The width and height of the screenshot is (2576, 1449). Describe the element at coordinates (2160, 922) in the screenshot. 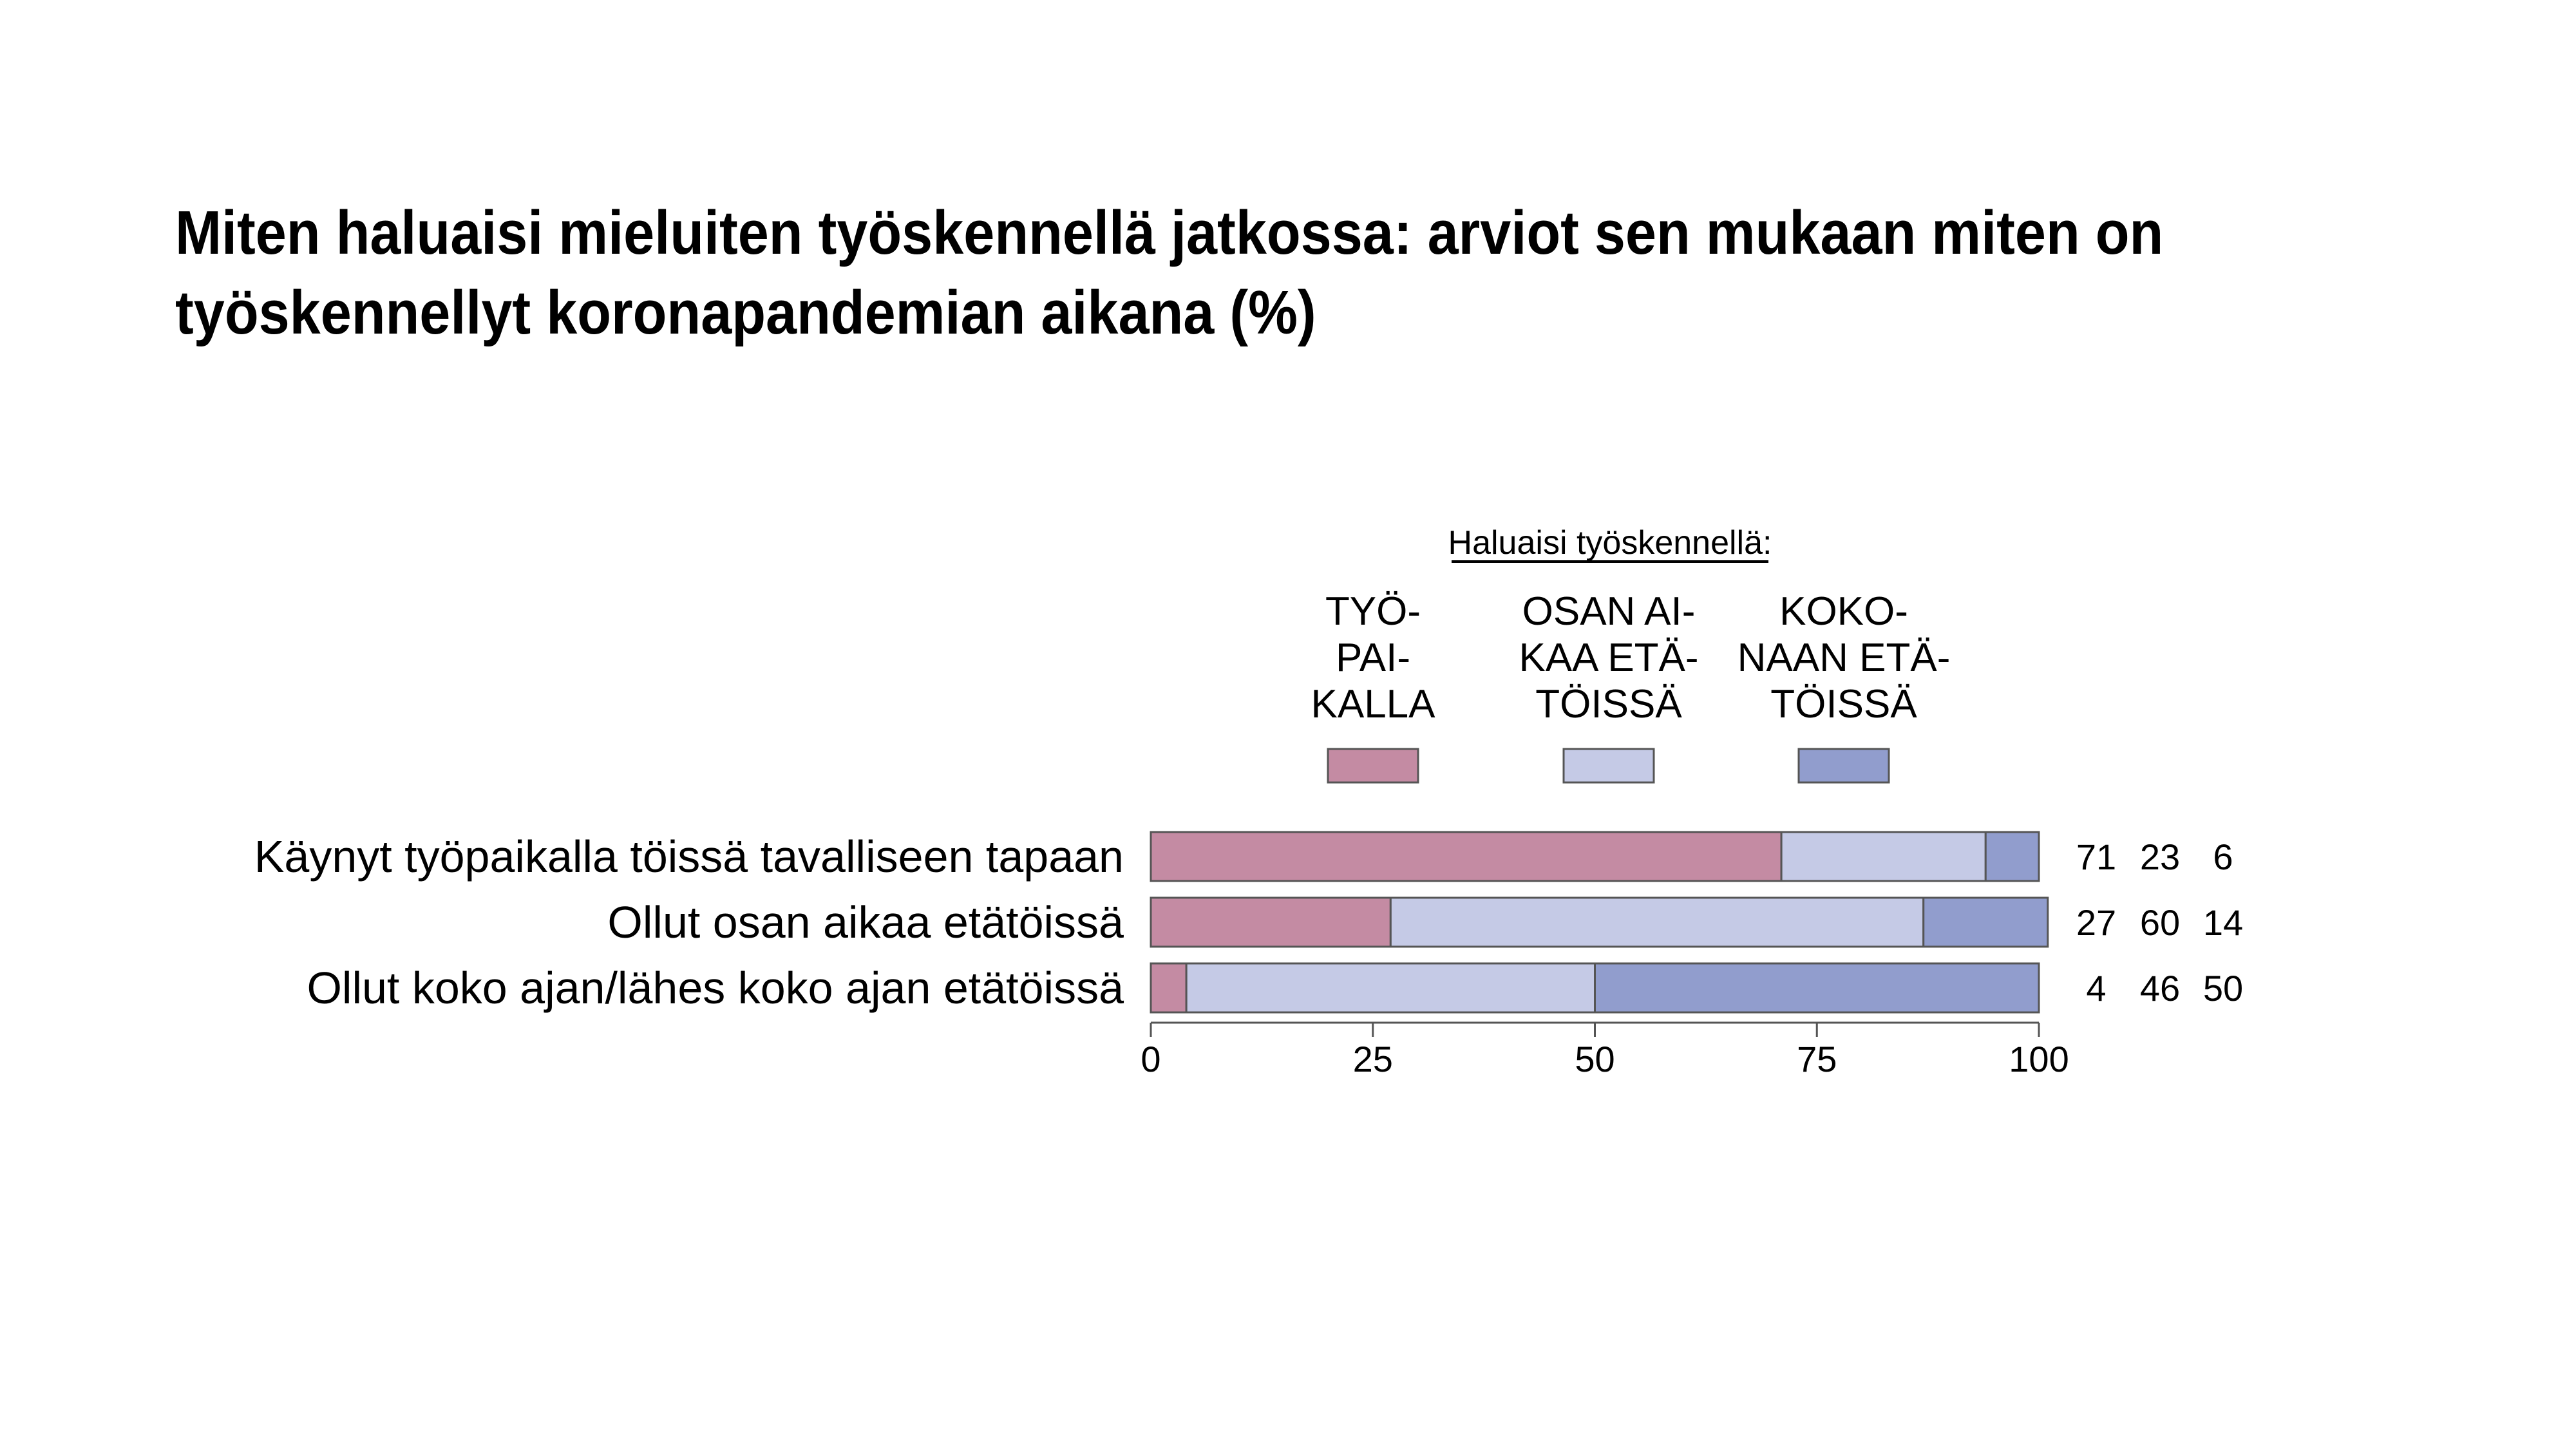

I see `value-label-row-2-2: 60` at that location.